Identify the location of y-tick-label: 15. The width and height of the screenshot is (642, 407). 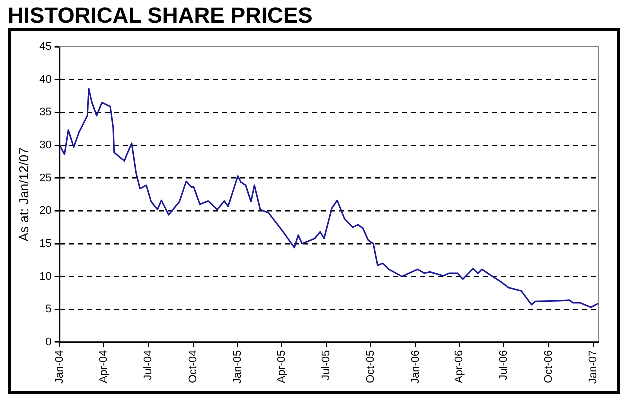
(46, 244).